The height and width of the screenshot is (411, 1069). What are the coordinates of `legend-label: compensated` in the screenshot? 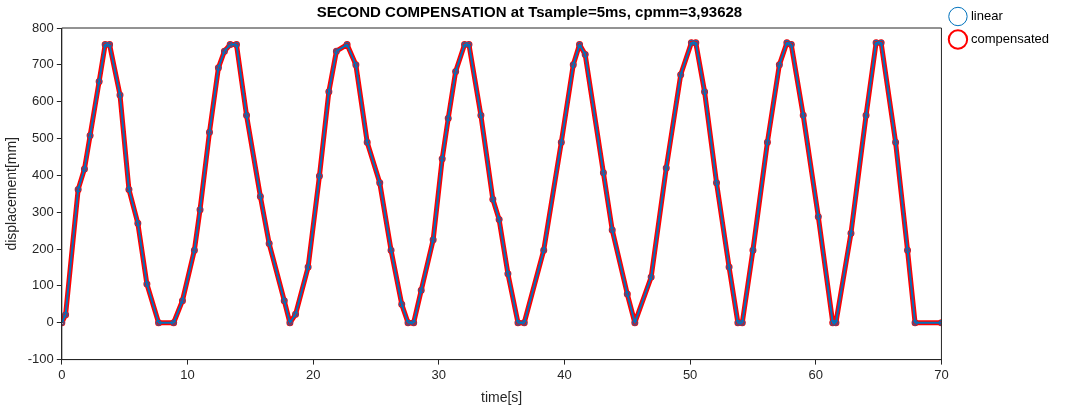 It's located at (1010, 39).